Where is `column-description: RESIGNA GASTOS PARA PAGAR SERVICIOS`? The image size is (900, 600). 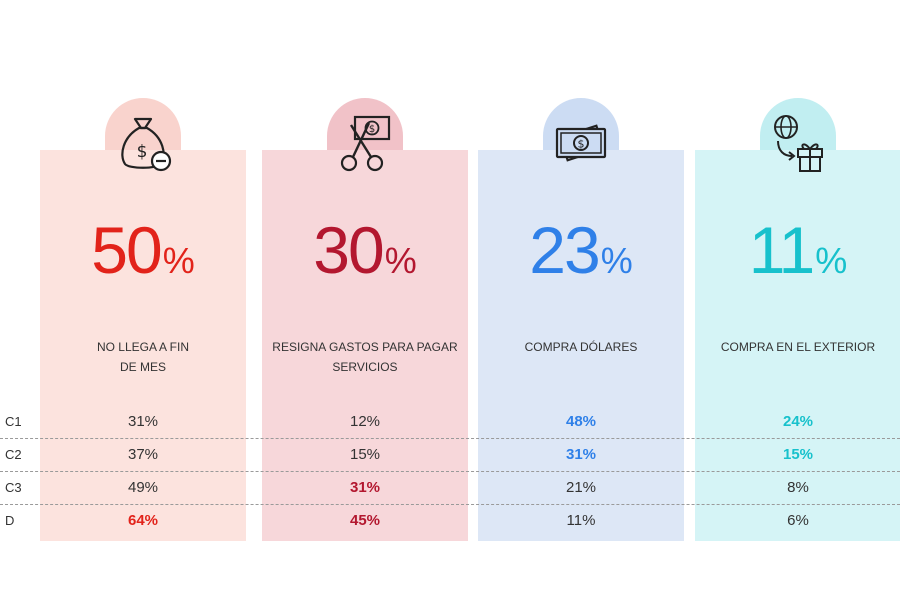
column-description: RESIGNA GASTOS PARA PAGAR SERVICIOS is located at coordinates (365, 357).